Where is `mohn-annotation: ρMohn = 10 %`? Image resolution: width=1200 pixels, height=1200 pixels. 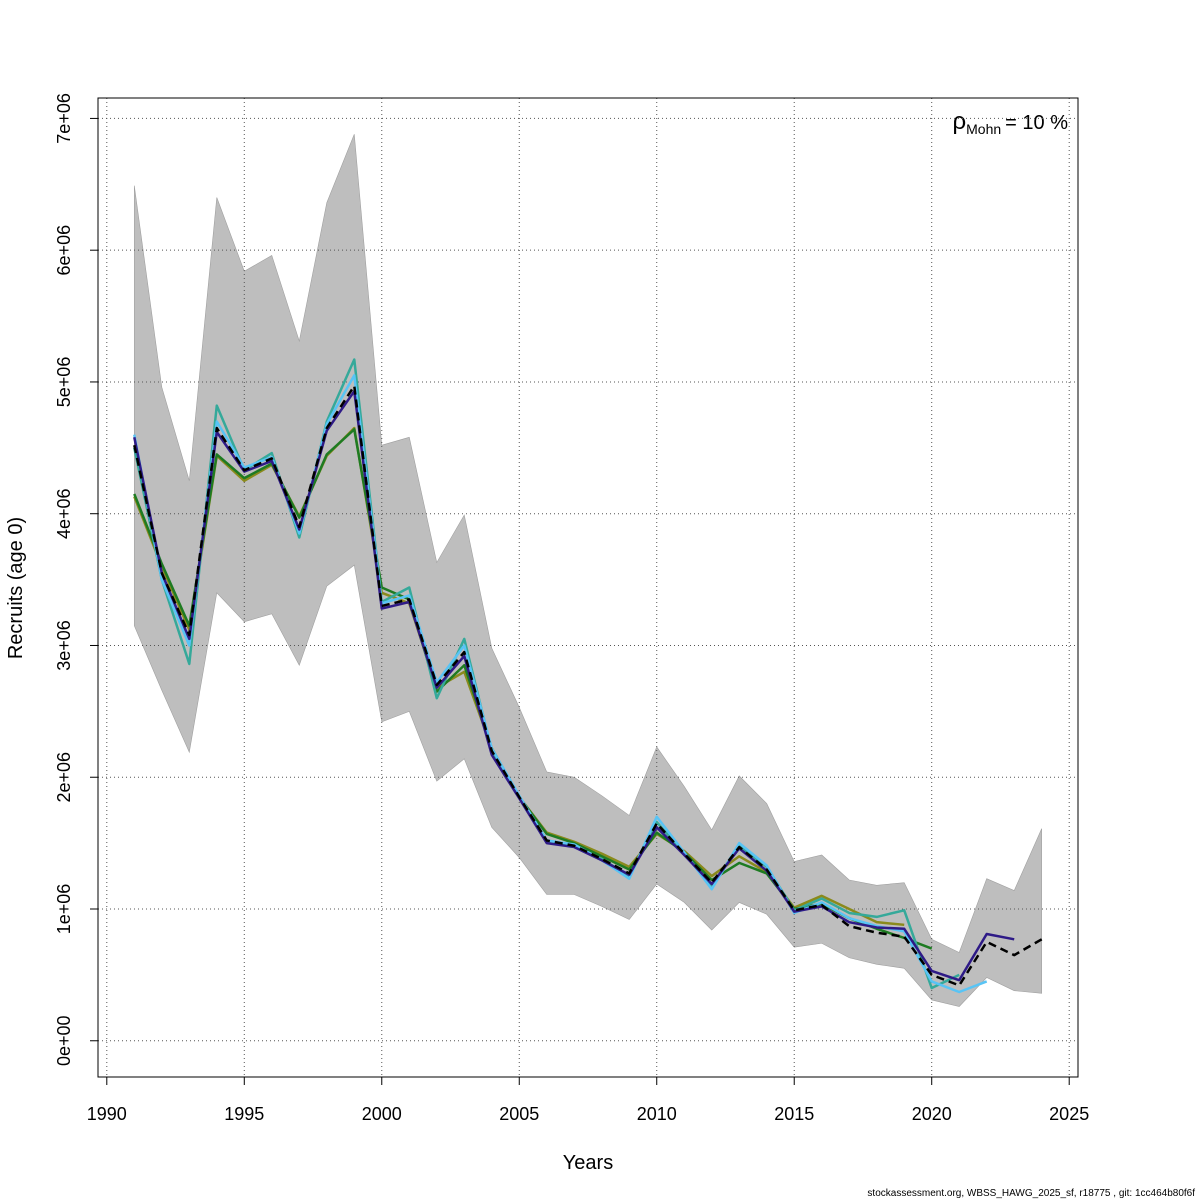 mohn-annotation: ρMohn = 10 % is located at coordinates (1010, 122).